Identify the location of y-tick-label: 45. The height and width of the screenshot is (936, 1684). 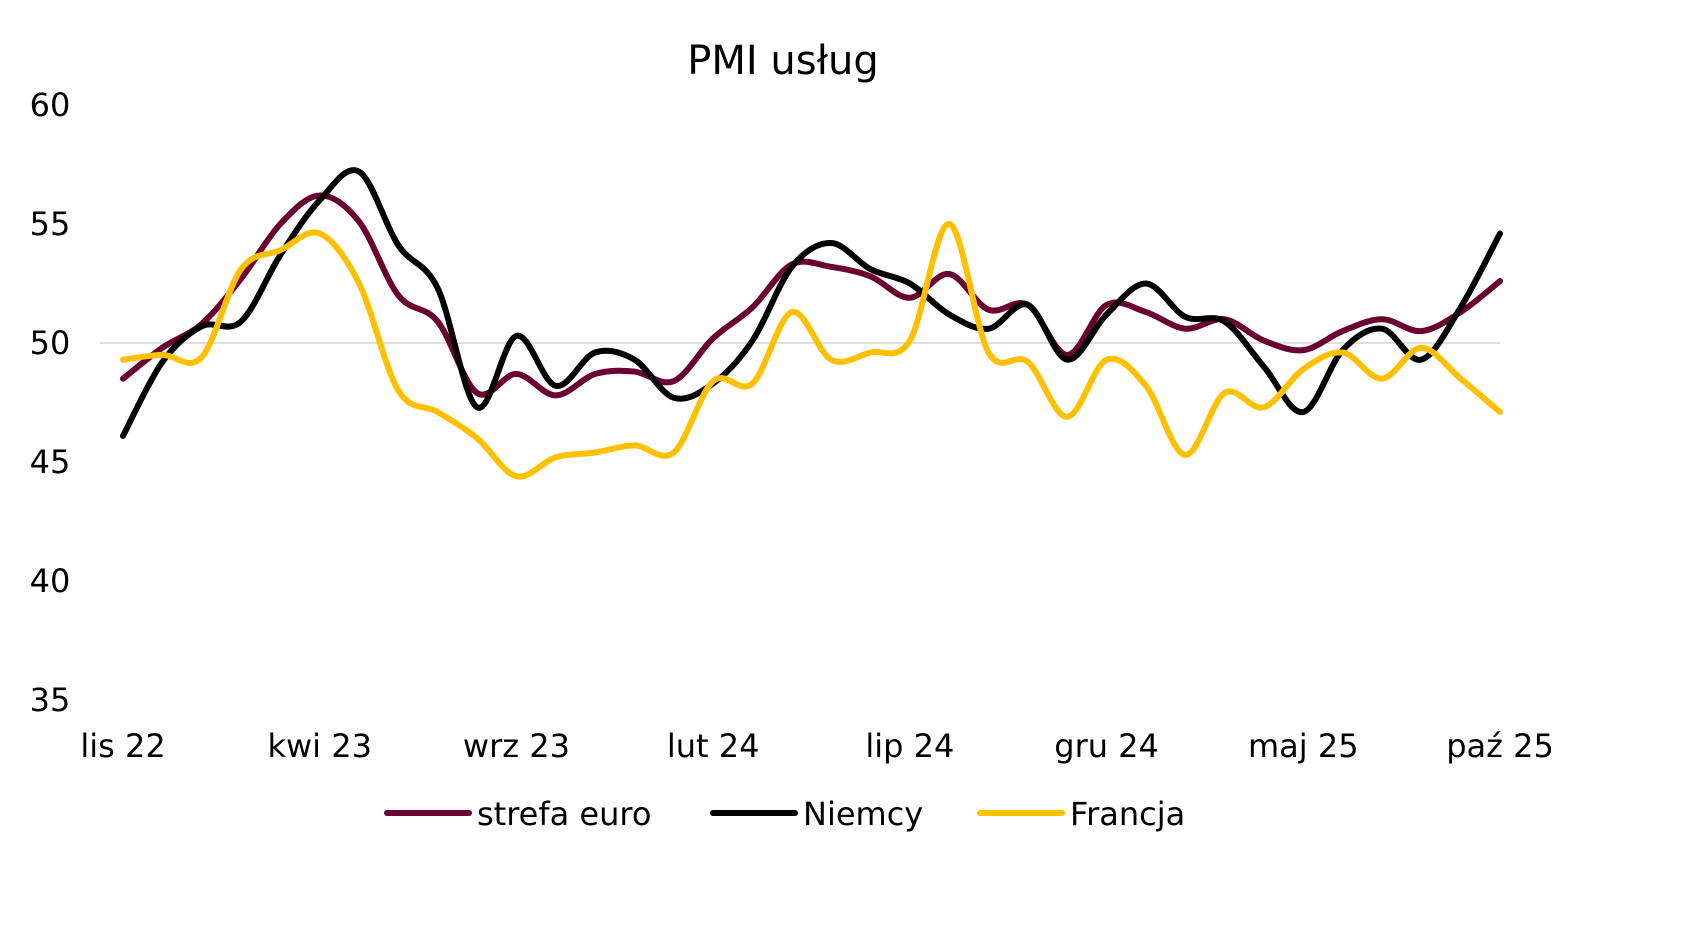
(50, 462).